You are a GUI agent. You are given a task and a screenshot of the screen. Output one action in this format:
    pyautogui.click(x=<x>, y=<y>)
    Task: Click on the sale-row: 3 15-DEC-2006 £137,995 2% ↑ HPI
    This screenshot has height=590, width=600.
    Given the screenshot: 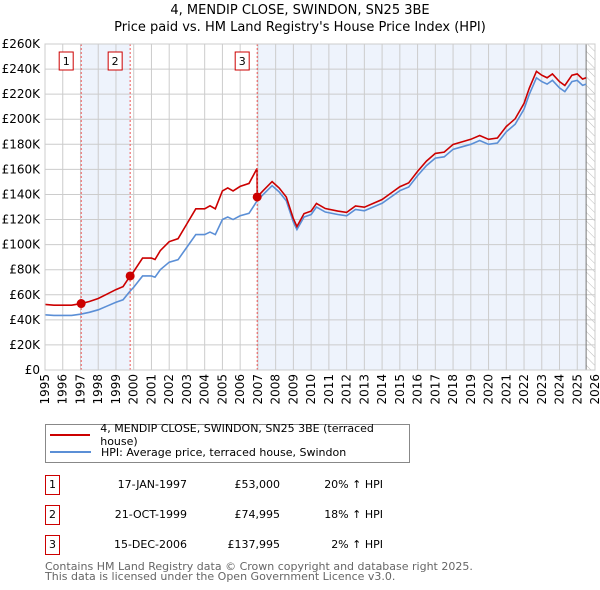 What is the action you would take?
    pyautogui.click(x=245, y=545)
    